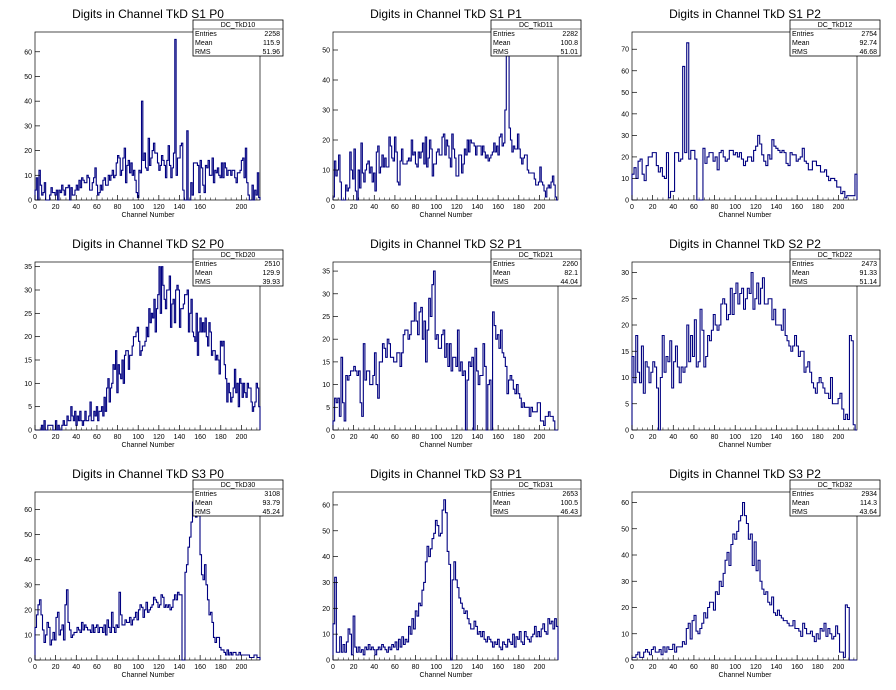 The height and width of the screenshot is (690, 896). Describe the element at coordinates (148, 244) in the screenshot. I see `chart-title: Digits in Channel TkD S2 P0` at that location.